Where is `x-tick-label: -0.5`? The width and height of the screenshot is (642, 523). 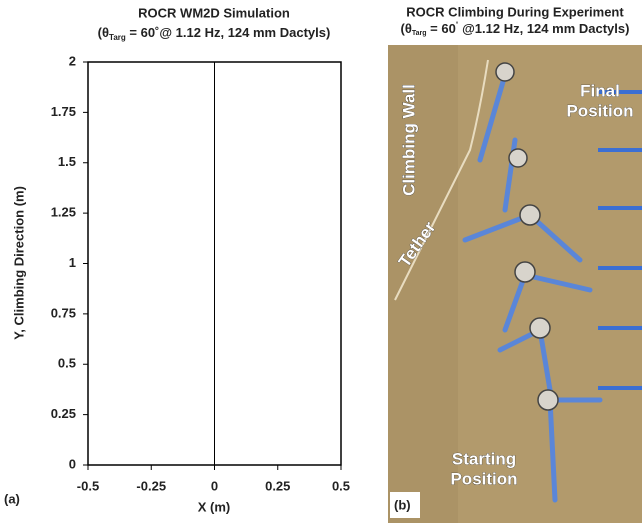
x-tick-label: -0.5 is located at coordinates (88, 485).